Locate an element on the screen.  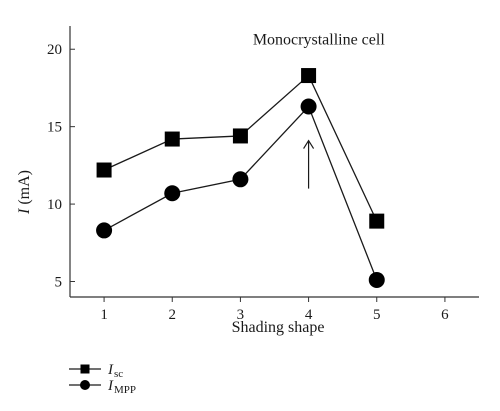
legend-marker-mpp is located at coordinates (85, 385).